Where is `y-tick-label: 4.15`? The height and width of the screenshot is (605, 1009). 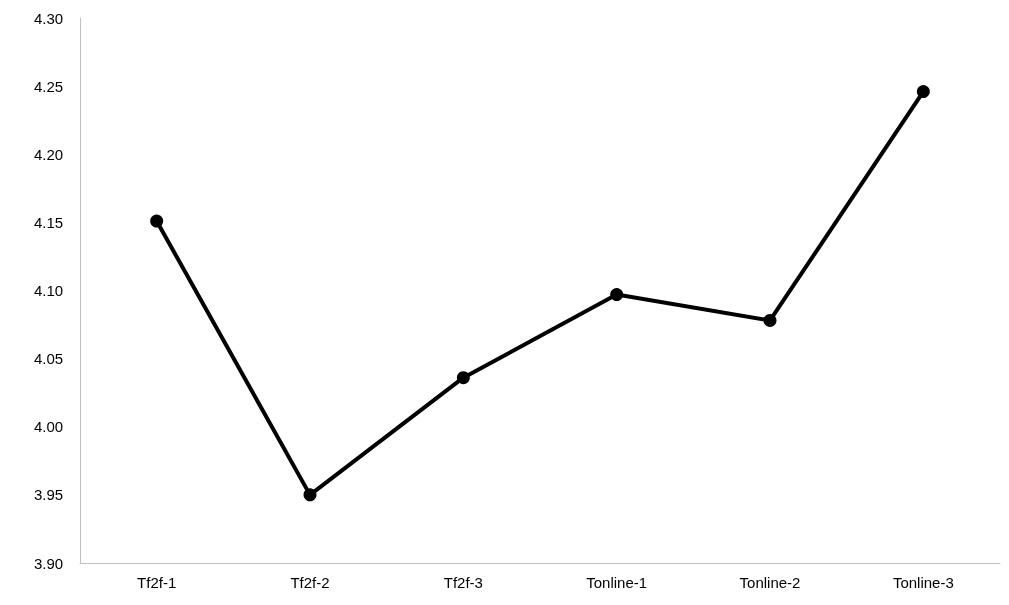 y-tick-label: 4.15 is located at coordinates (49, 222).